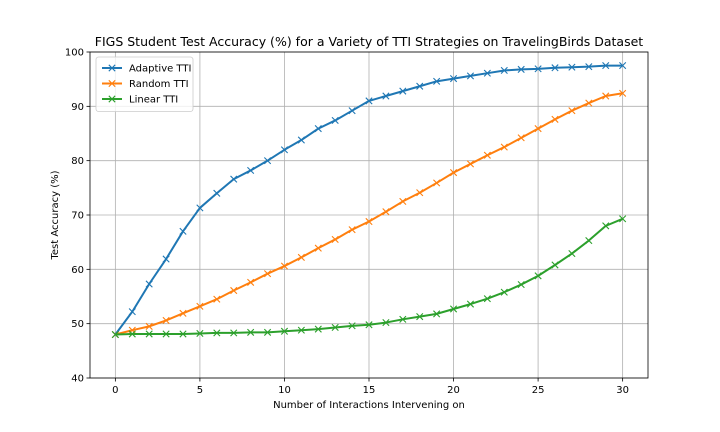 This screenshot has width=720, height=432. What do you see at coordinates (159, 84) in the screenshot?
I see `legend-label: Random TTI` at bounding box center [159, 84].